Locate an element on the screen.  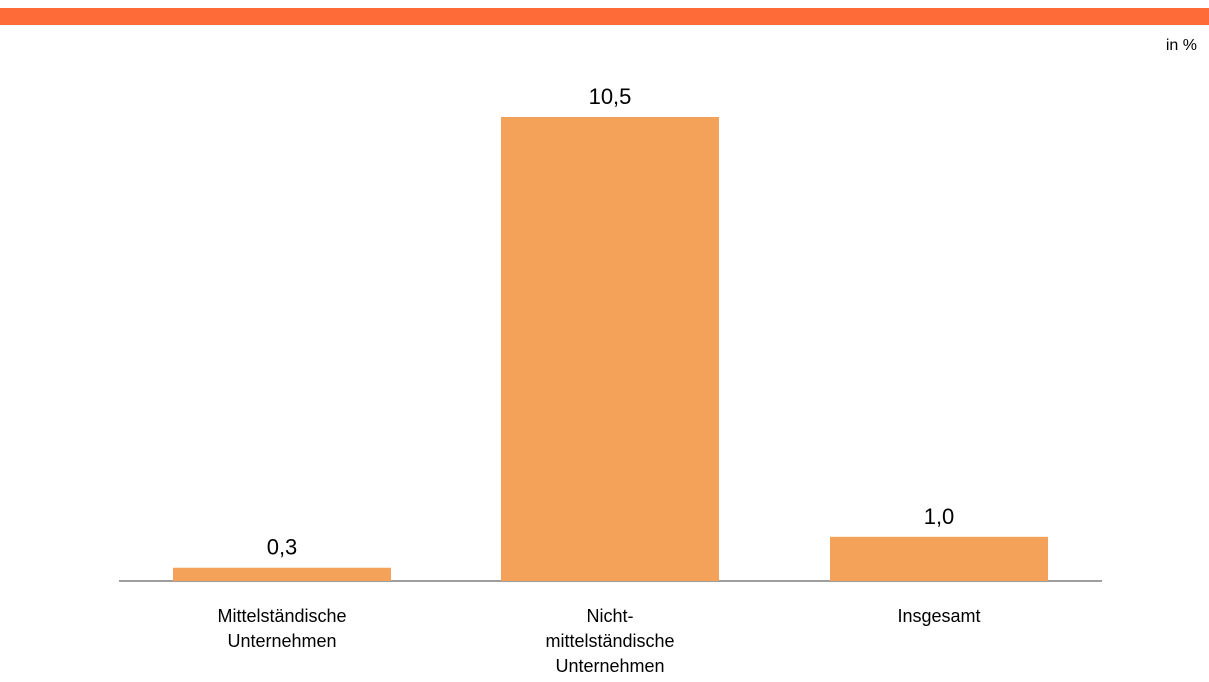
category-label-0: Mittelständische Unternehmen is located at coordinates (281, 628).